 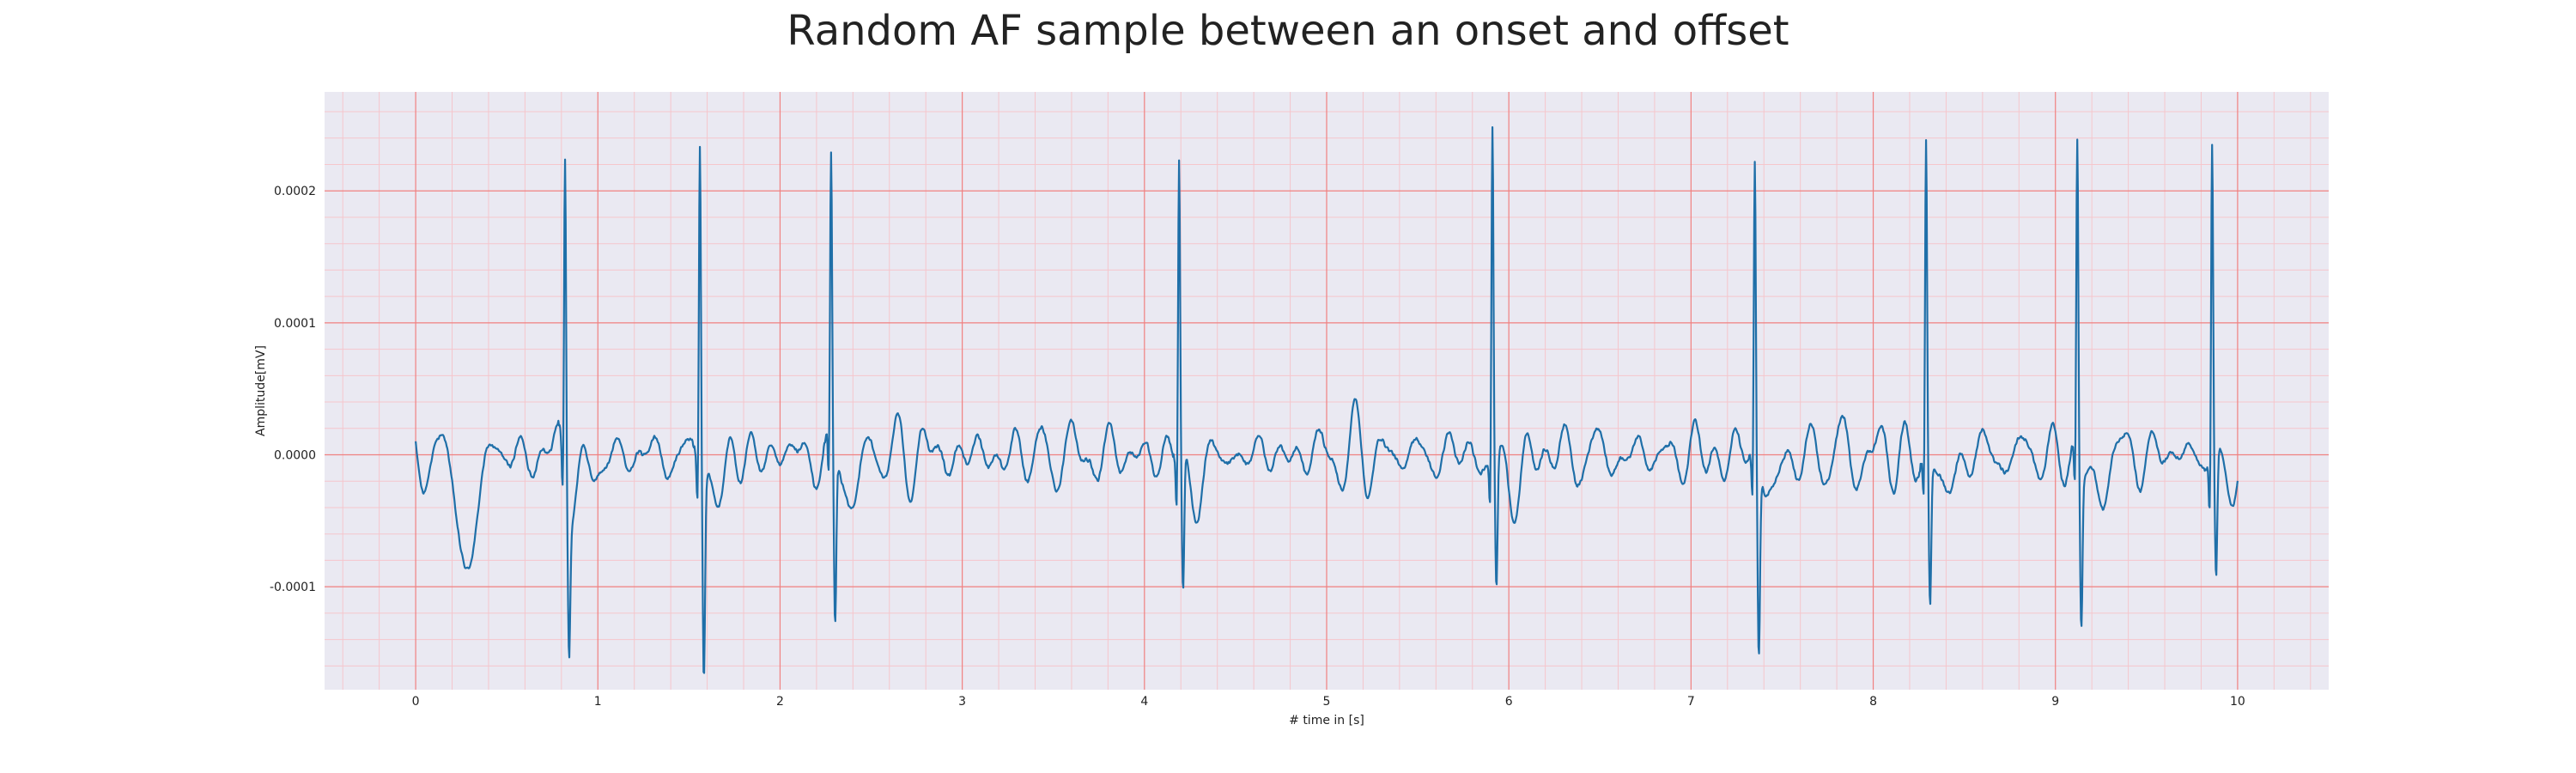 I want to click on x-tick-label: 2, so click(x=780, y=702).